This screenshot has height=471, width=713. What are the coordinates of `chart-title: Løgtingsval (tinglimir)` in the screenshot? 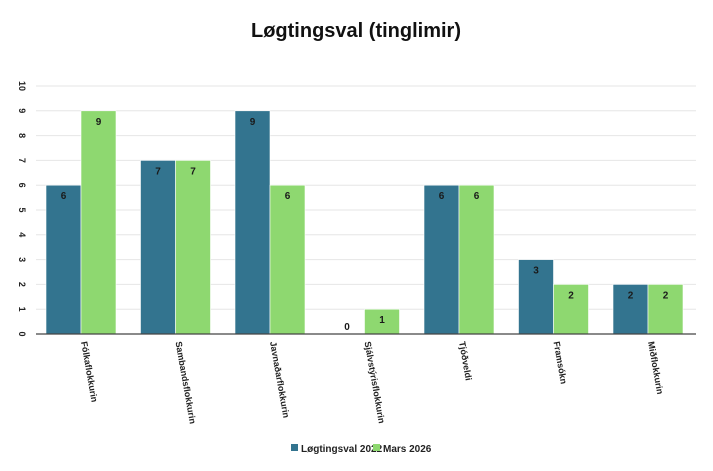 It's located at (356, 31).